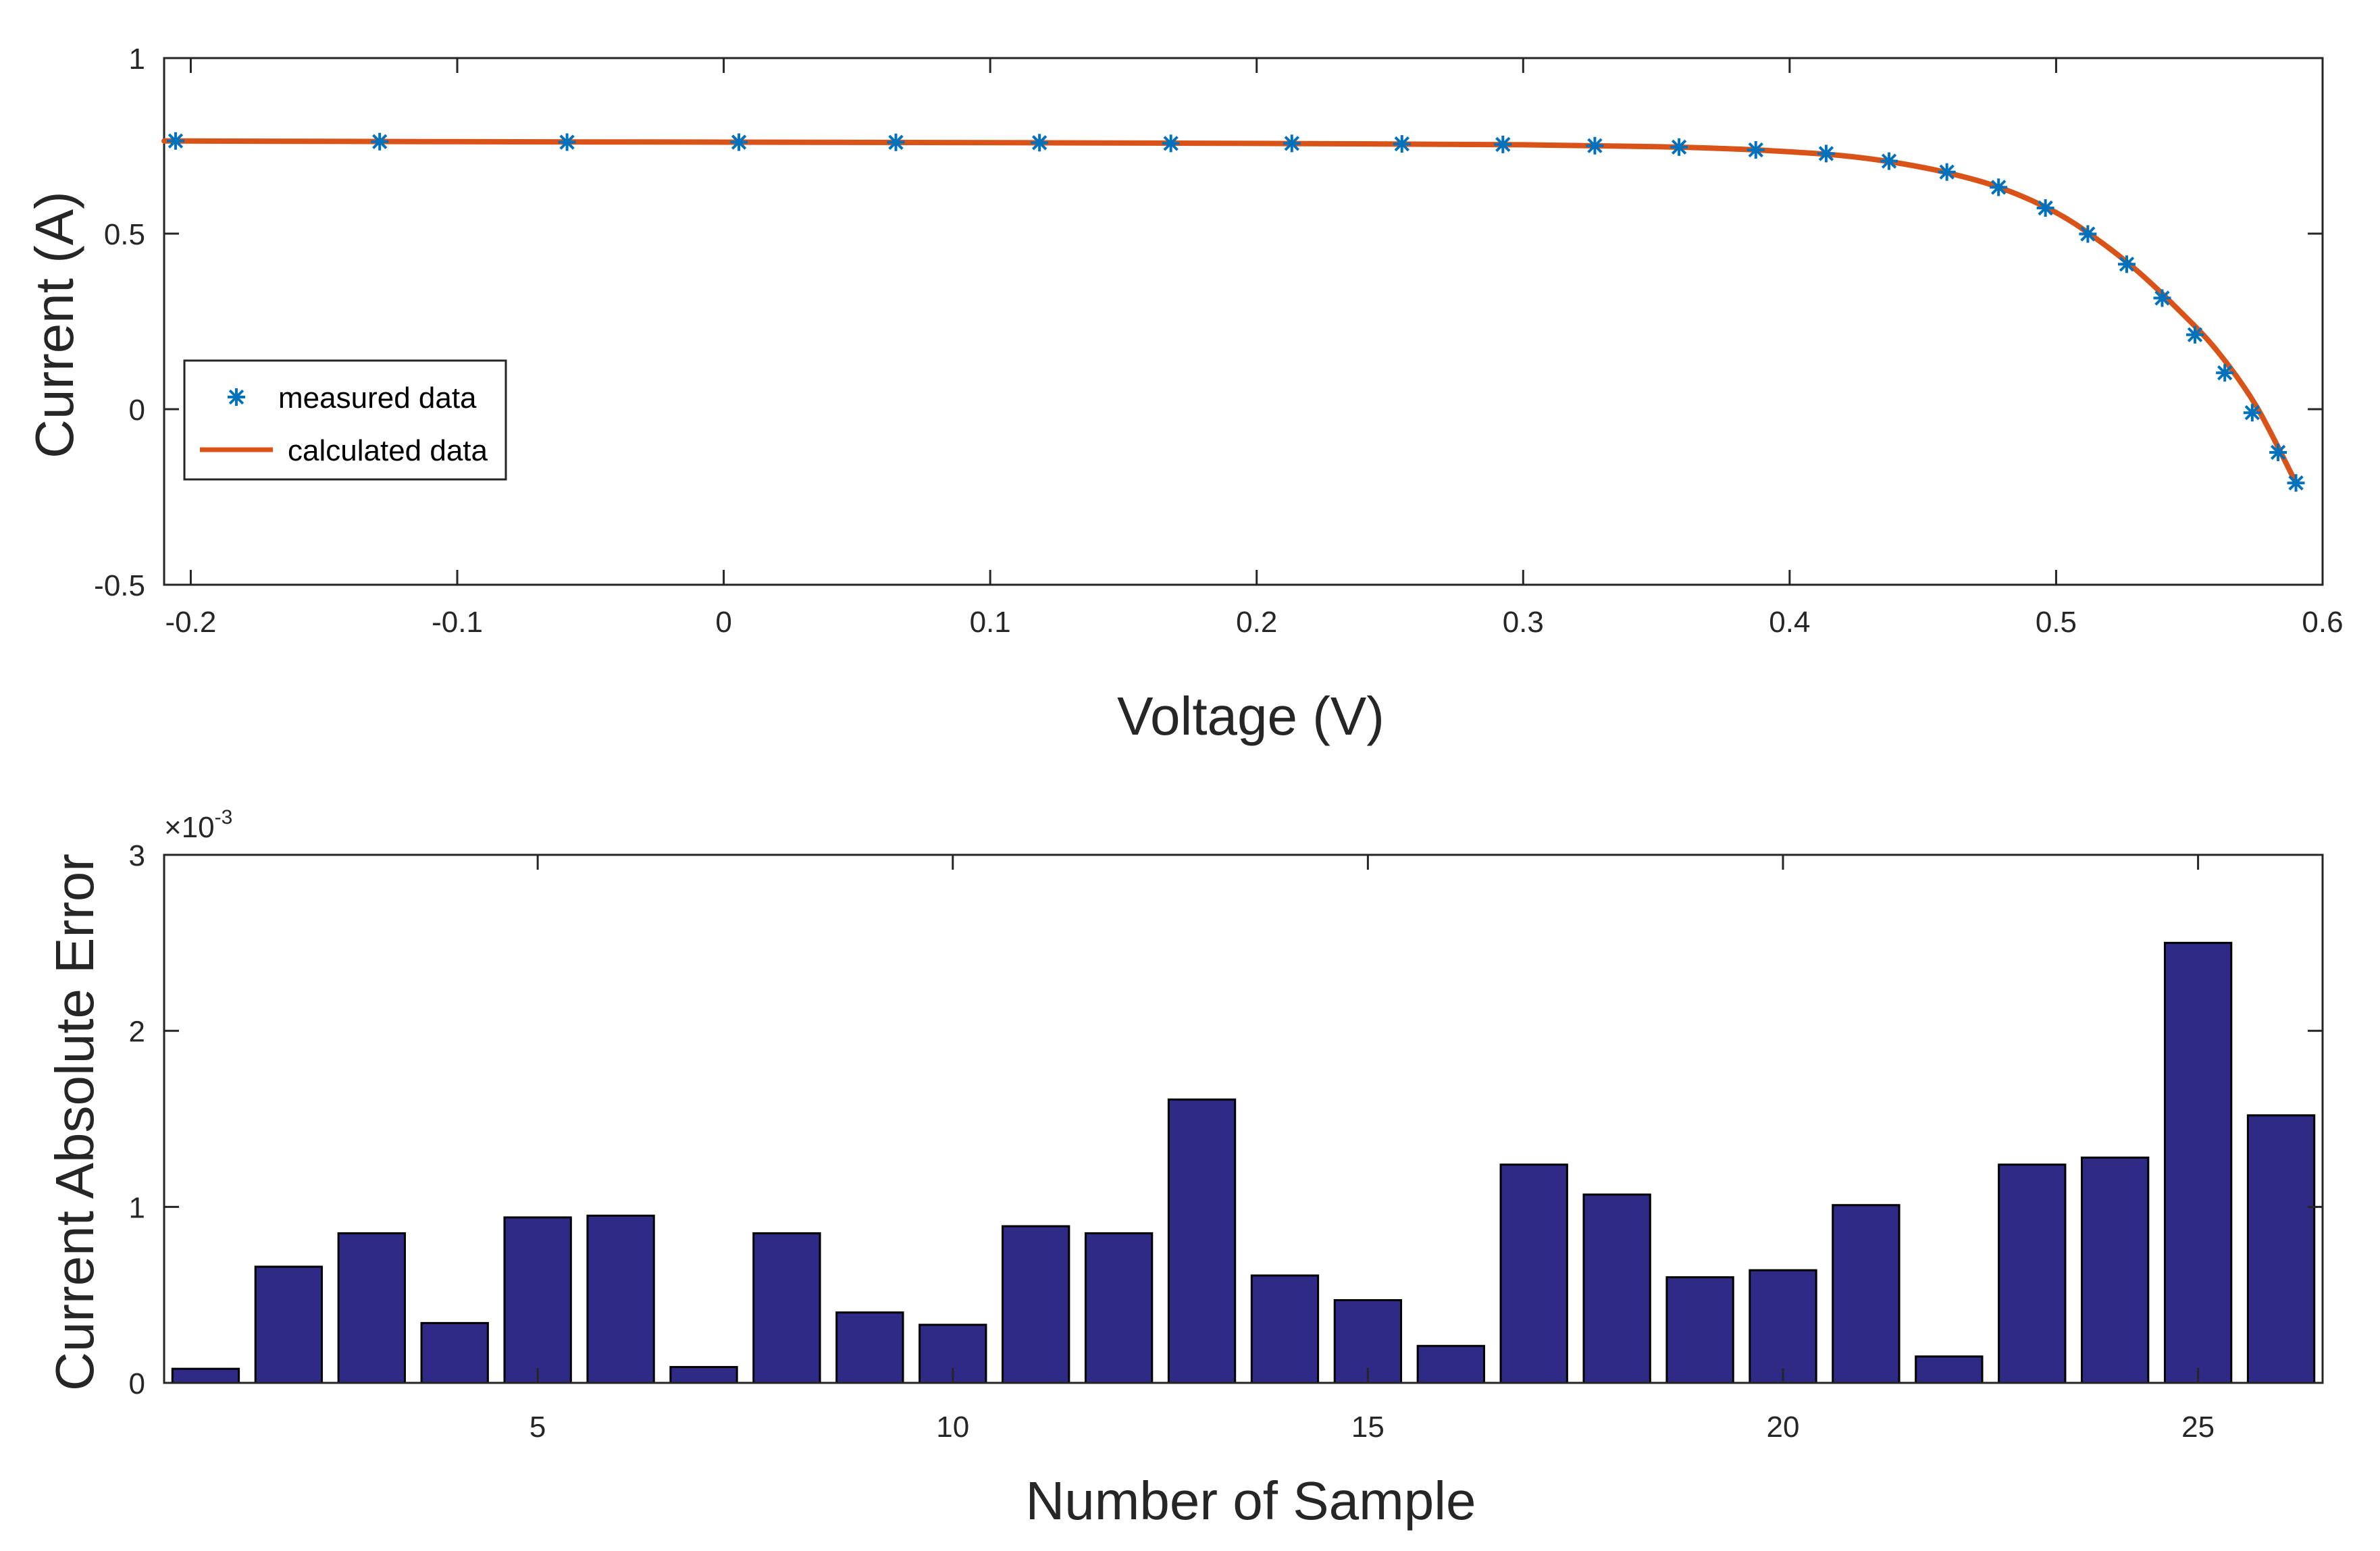 The image size is (2380, 1551). I want to click on top-x-tick-label: 0, so click(723, 622).